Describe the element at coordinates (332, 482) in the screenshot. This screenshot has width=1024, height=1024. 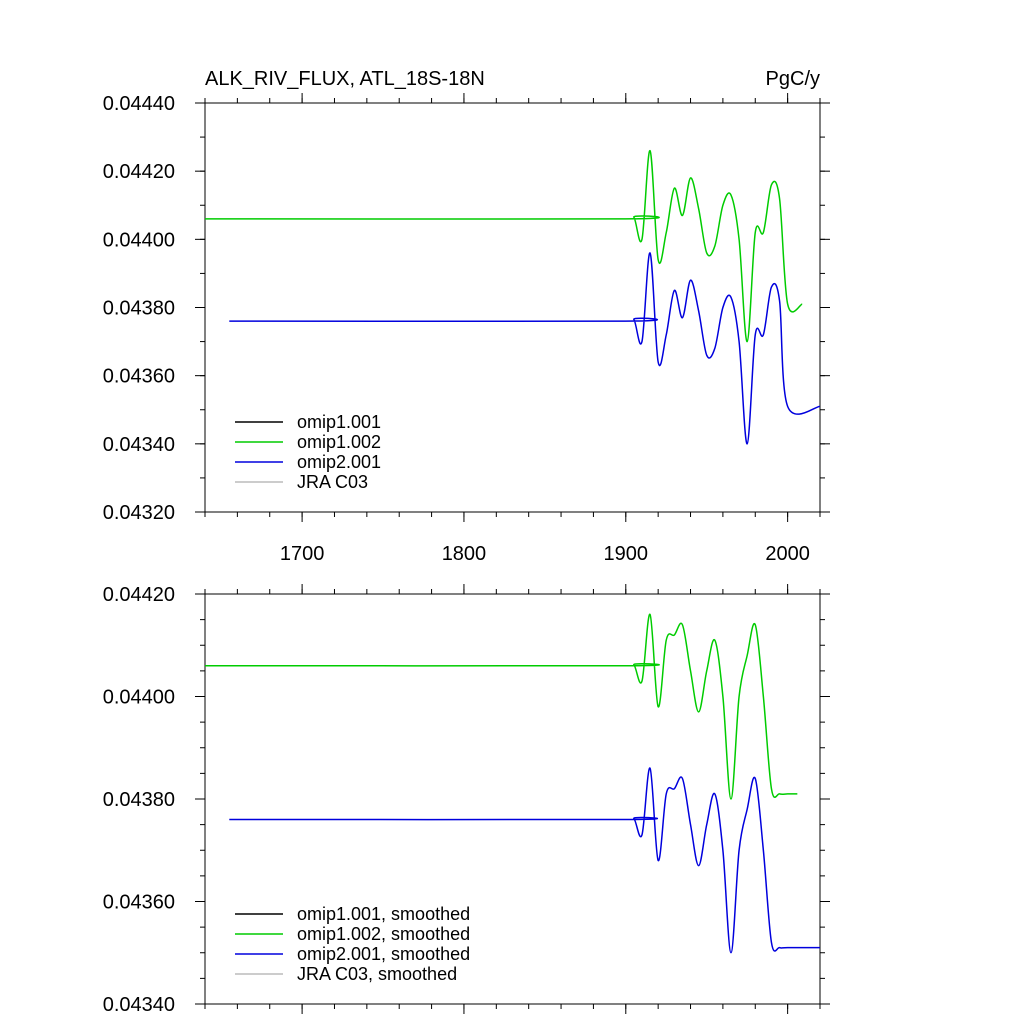
I see `legend-label: JRA C03` at that location.